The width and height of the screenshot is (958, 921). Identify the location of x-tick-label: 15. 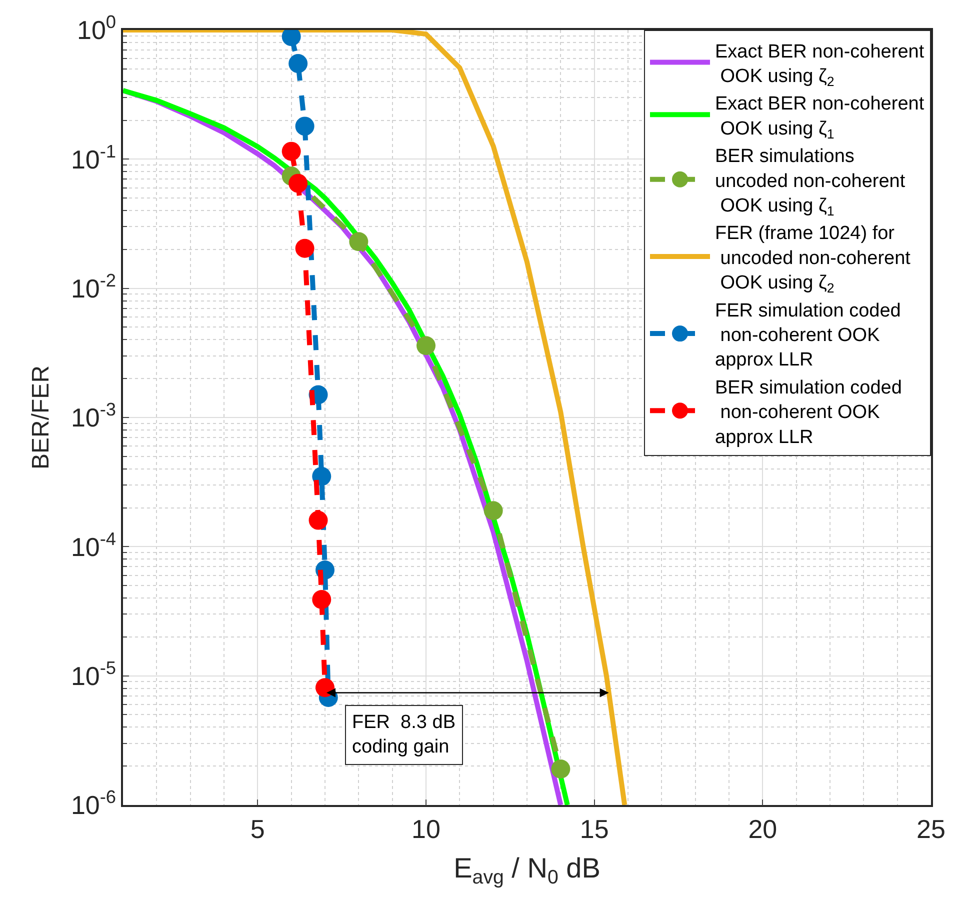
(594, 829).